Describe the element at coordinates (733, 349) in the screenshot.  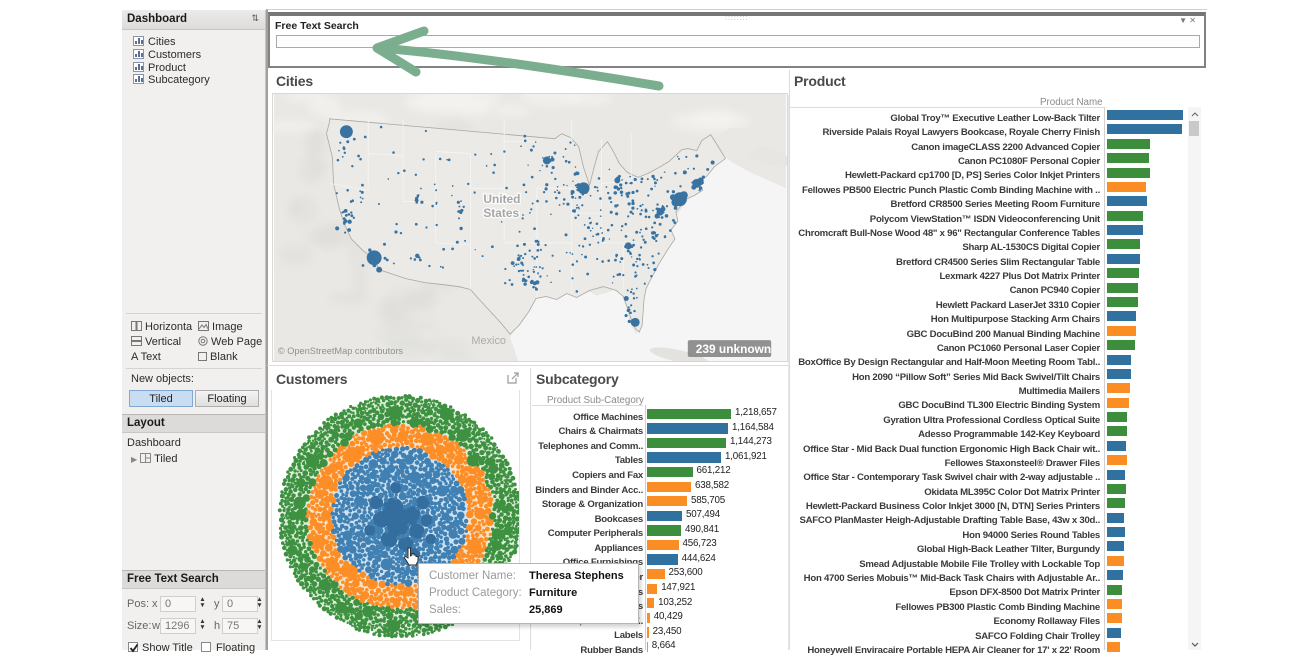
I see `svg-text: 239 unknown` at that location.